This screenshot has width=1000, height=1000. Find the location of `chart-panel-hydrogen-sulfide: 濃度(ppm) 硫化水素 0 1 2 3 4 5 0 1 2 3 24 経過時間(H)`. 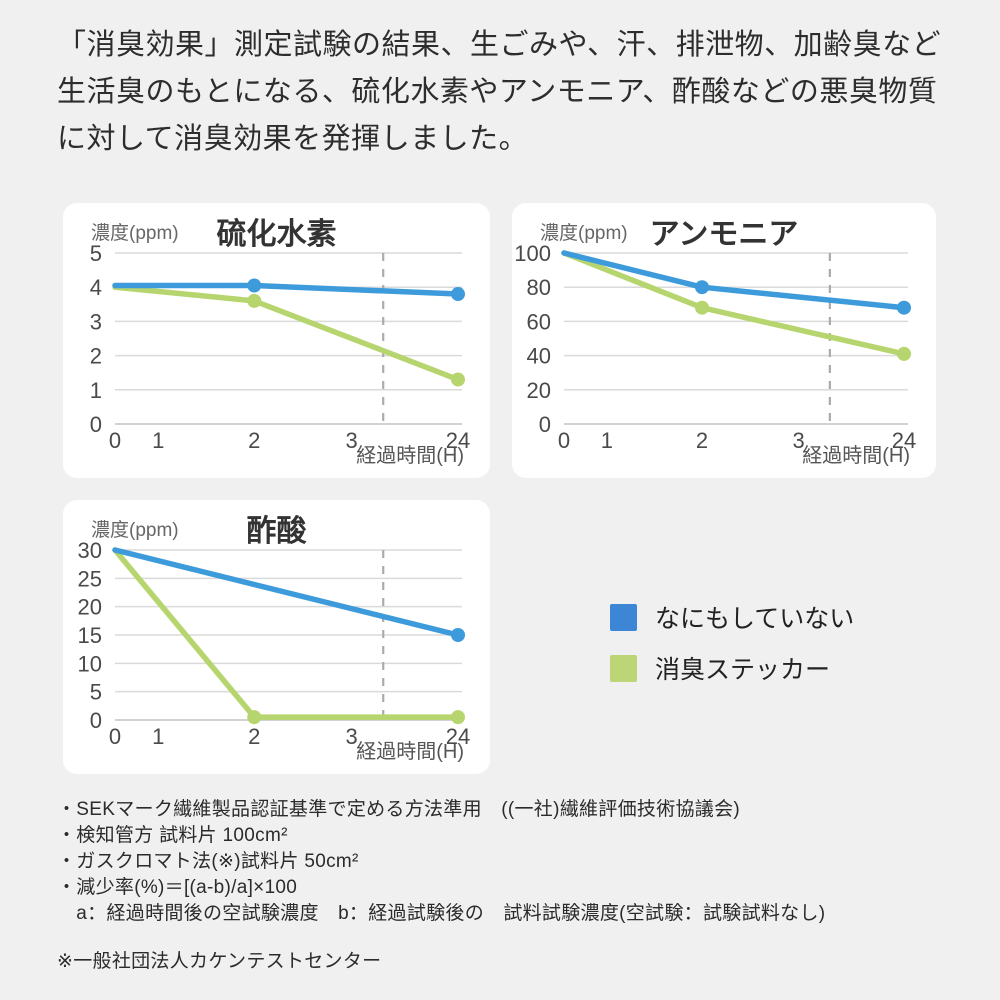

chart-panel-hydrogen-sulfide: 濃度(ppm) 硫化水素 0 1 2 3 4 5 0 1 2 3 24 経過時間(H) is located at coordinates (276, 340).